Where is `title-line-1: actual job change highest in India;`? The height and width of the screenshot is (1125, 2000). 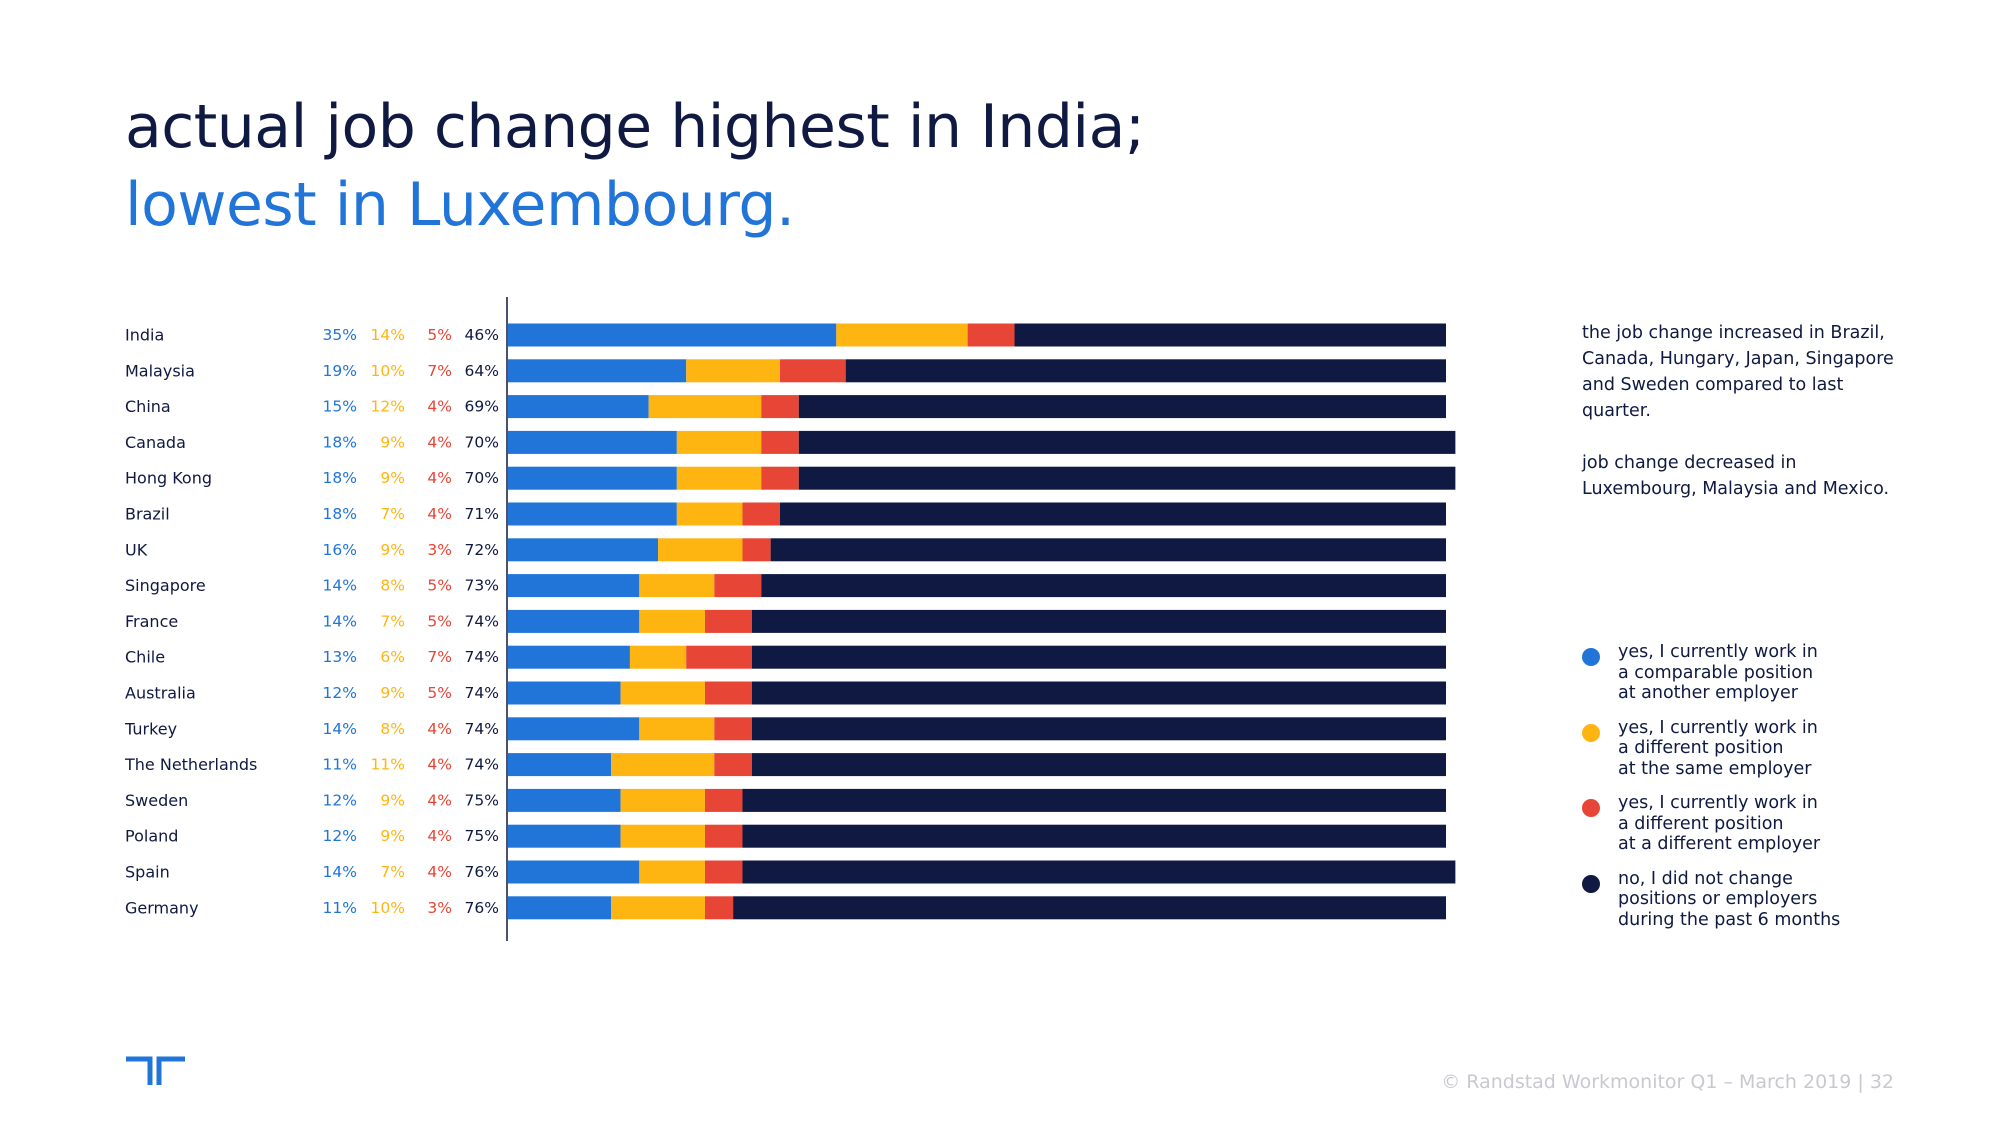 title-line-1: actual job change highest in India; is located at coordinates (635, 127).